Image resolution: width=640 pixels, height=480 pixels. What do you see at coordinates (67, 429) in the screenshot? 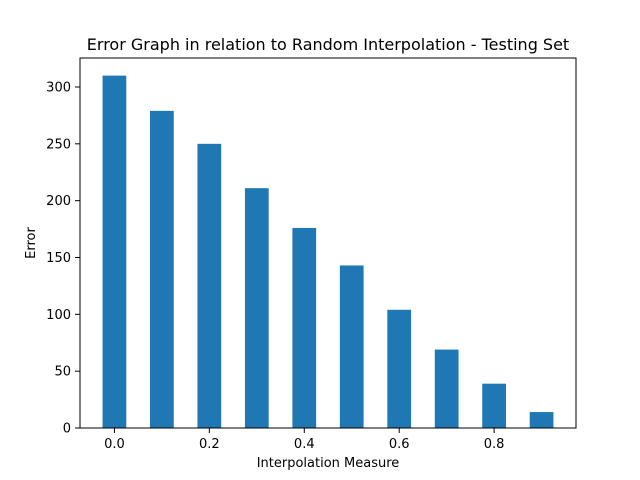
I see `y-tick-label: 0` at bounding box center [67, 429].